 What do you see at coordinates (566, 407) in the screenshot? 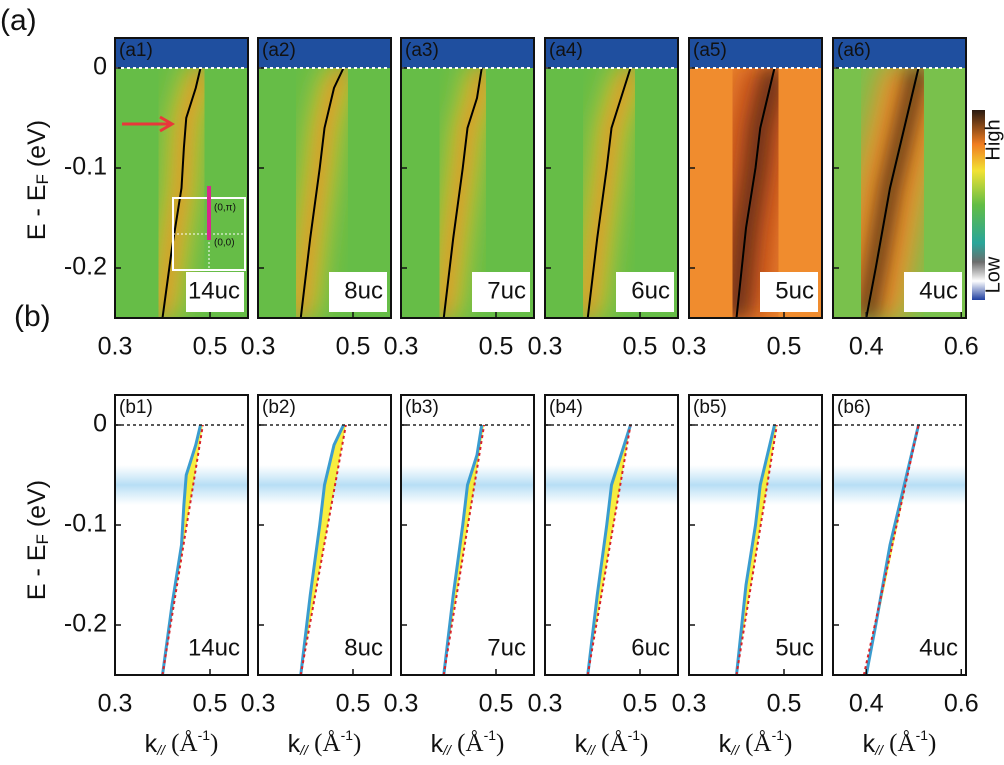
I see `panel-tag: (b4)` at bounding box center [566, 407].